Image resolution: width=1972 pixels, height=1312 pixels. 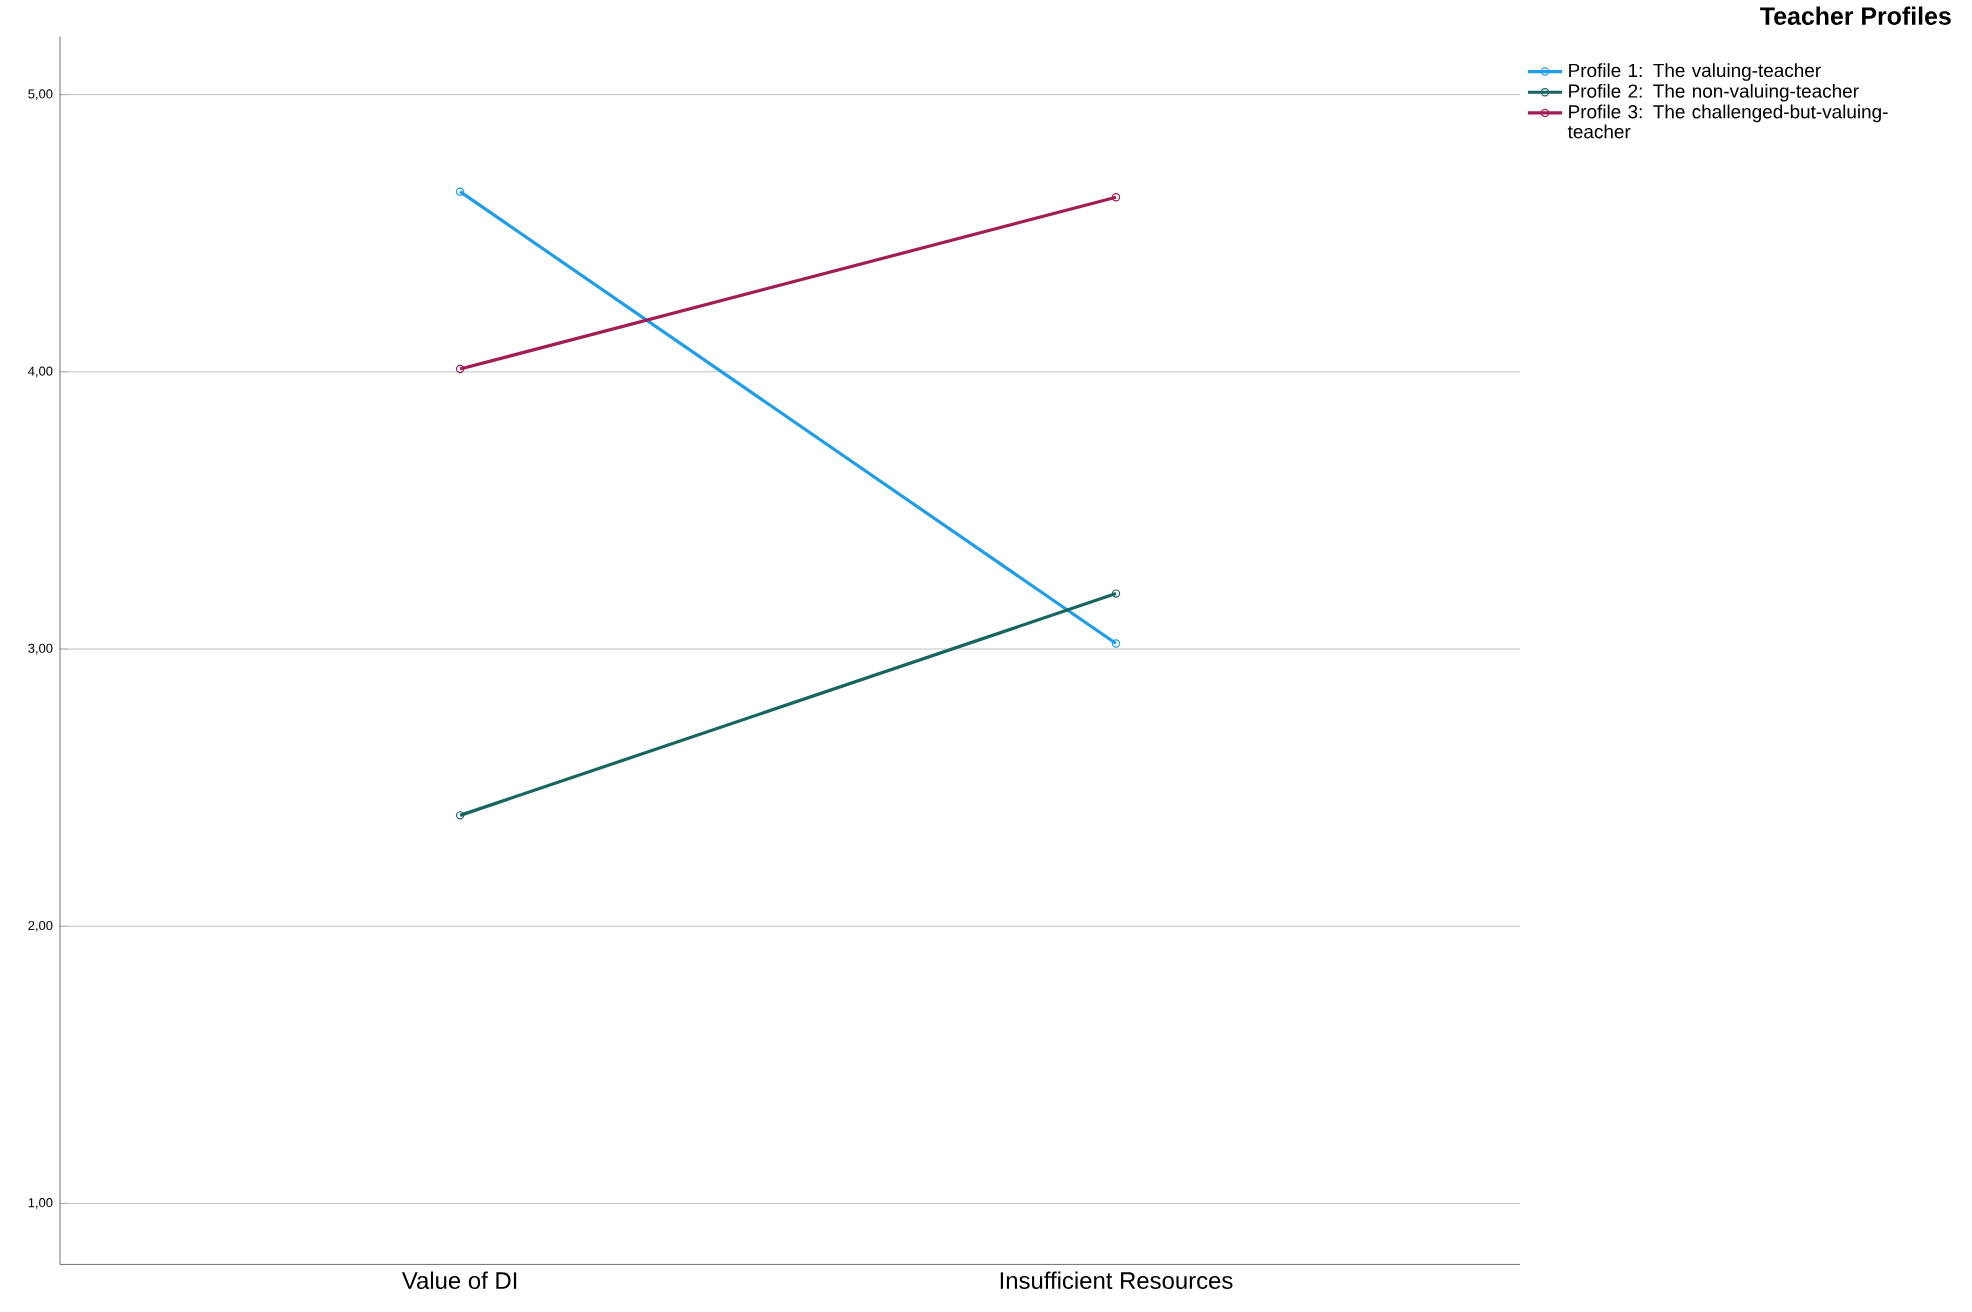 I want to click on legend-label: Profile 2: The non-valuing-teacher, so click(x=1714, y=92).